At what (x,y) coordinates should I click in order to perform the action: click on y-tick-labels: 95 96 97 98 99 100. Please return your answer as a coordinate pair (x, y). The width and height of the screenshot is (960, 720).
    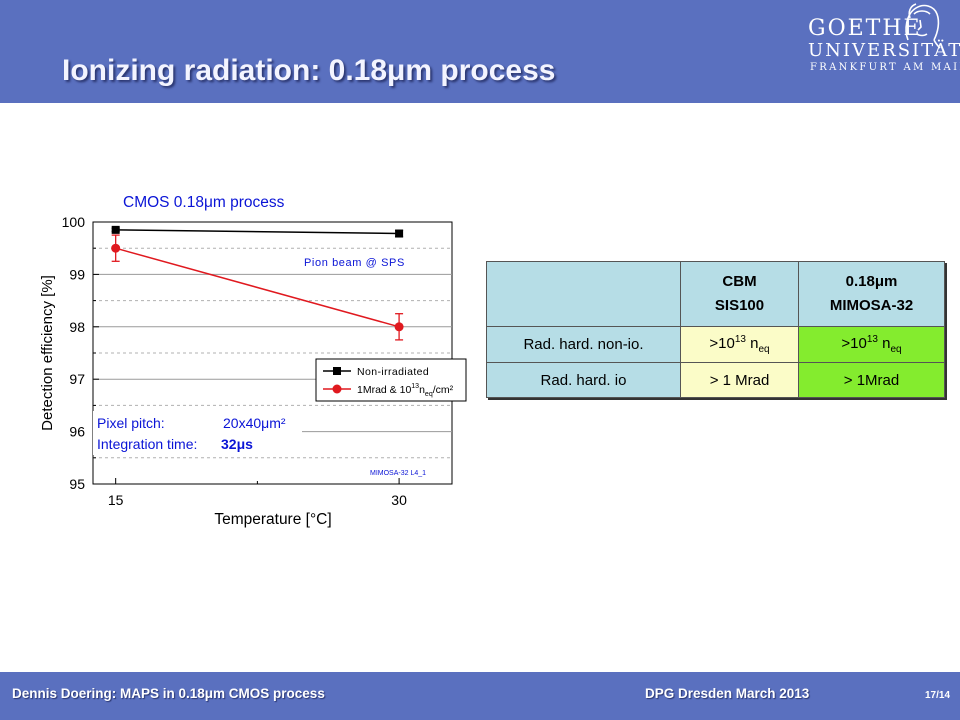
    Looking at the image, I should click on (74, 353).